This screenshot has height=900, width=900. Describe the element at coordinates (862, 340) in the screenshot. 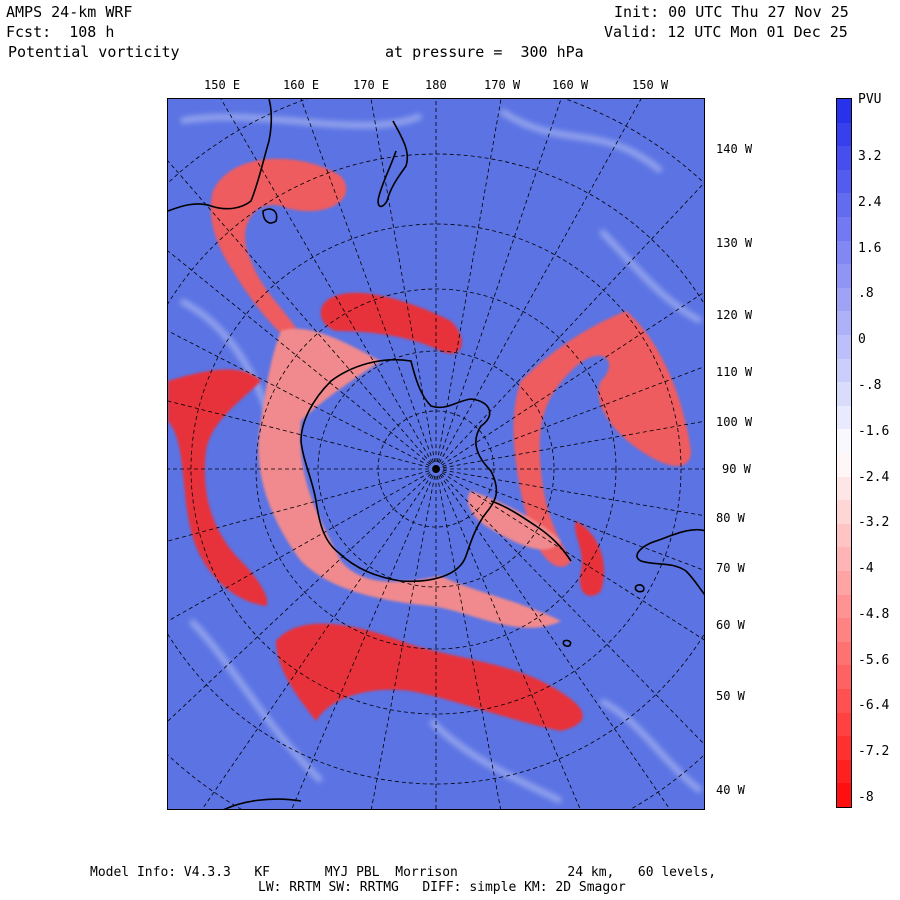

I see `colorbar-tick-label: 0` at that location.